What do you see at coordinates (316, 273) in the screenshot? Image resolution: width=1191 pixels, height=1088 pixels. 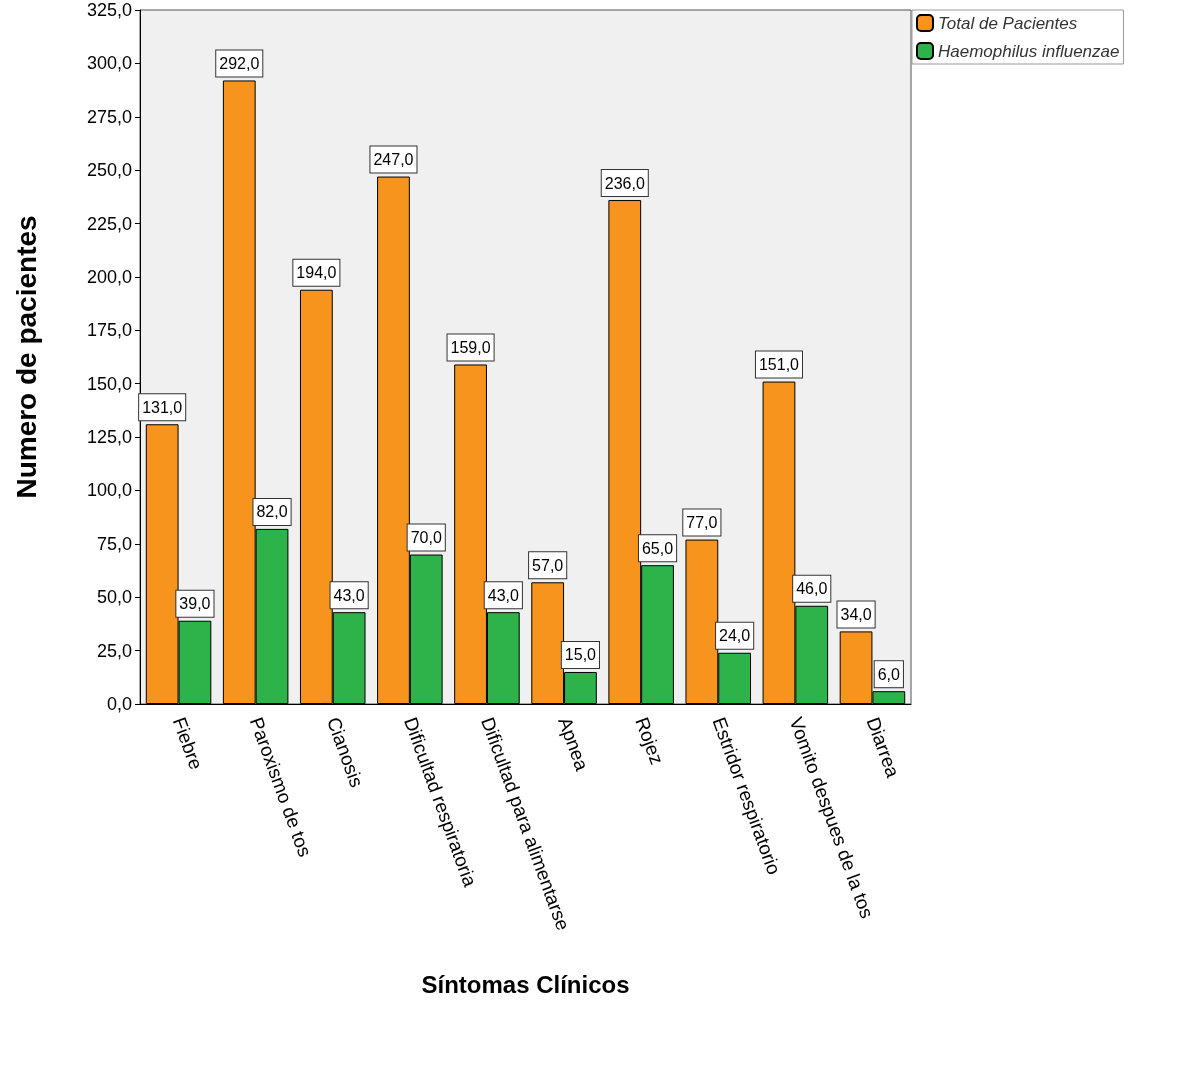 I see `data-label: 194,0` at bounding box center [316, 273].